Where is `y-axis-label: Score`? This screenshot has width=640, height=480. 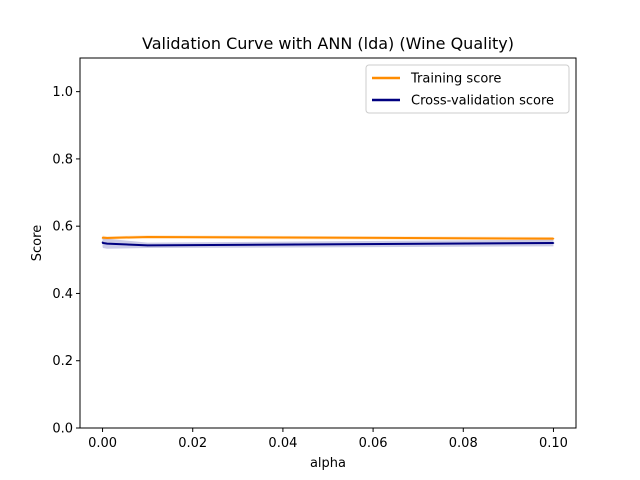
y-axis-label: Score is located at coordinates (37, 243).